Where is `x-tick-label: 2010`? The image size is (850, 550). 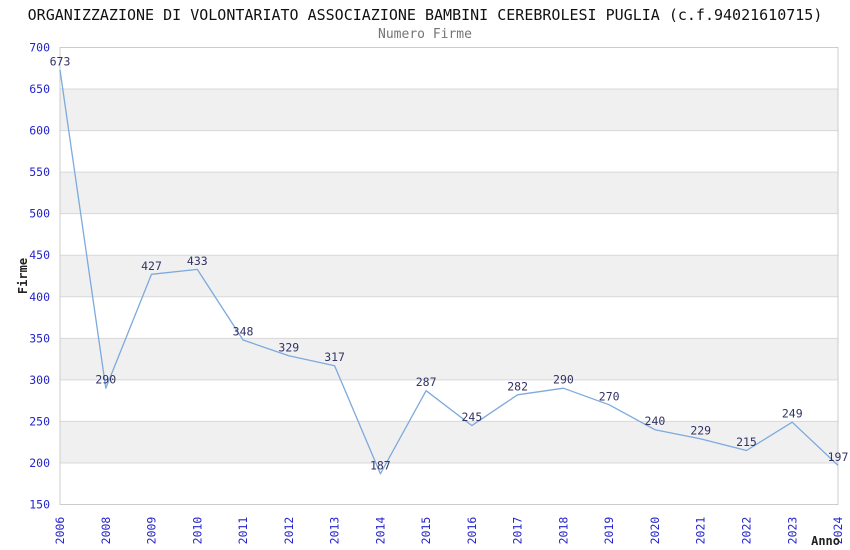 x-tick-label: 2010 is located at coordinates (197, 531).